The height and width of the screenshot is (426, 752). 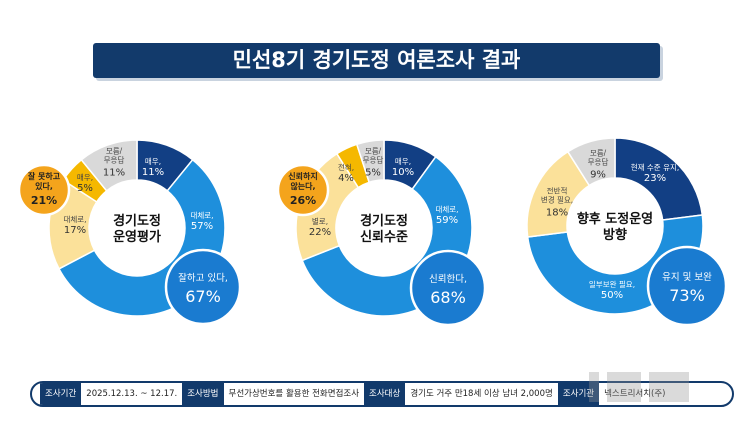 What do you see at coordinates (137, 229) in the screenshot?
I see `center-label: 경기도정 운영평가` at bounding box center [137, 229].